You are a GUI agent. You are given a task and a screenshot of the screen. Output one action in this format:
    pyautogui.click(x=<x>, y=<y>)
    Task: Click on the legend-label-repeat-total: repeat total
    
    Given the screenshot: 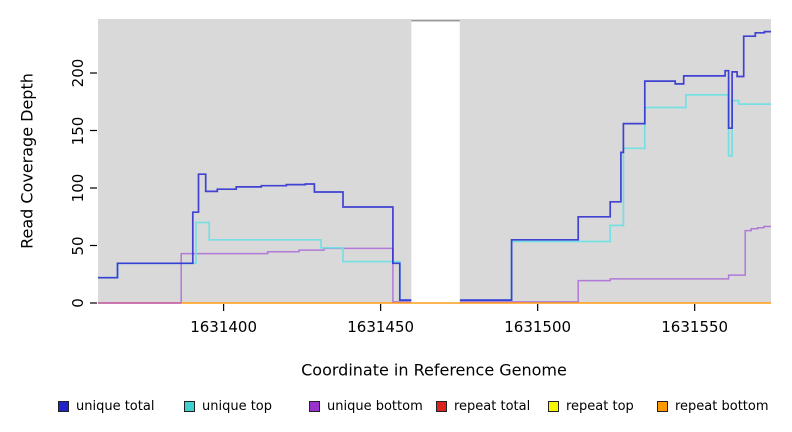 What is the action you would take?
    pyautogui.click(x=492, y=406)
    